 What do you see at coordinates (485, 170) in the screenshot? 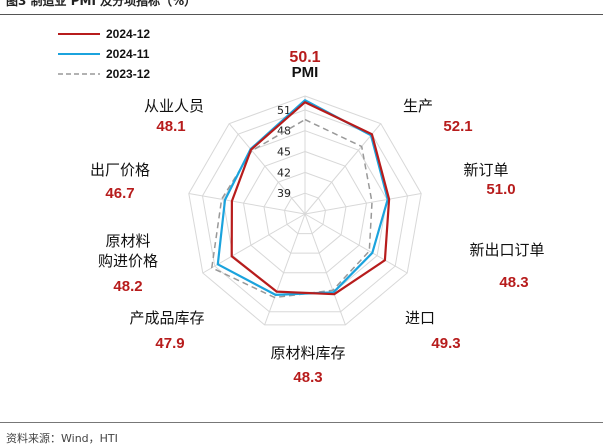
I see `axis-name-1-0: 新订单` at bounding box center [485, 170].